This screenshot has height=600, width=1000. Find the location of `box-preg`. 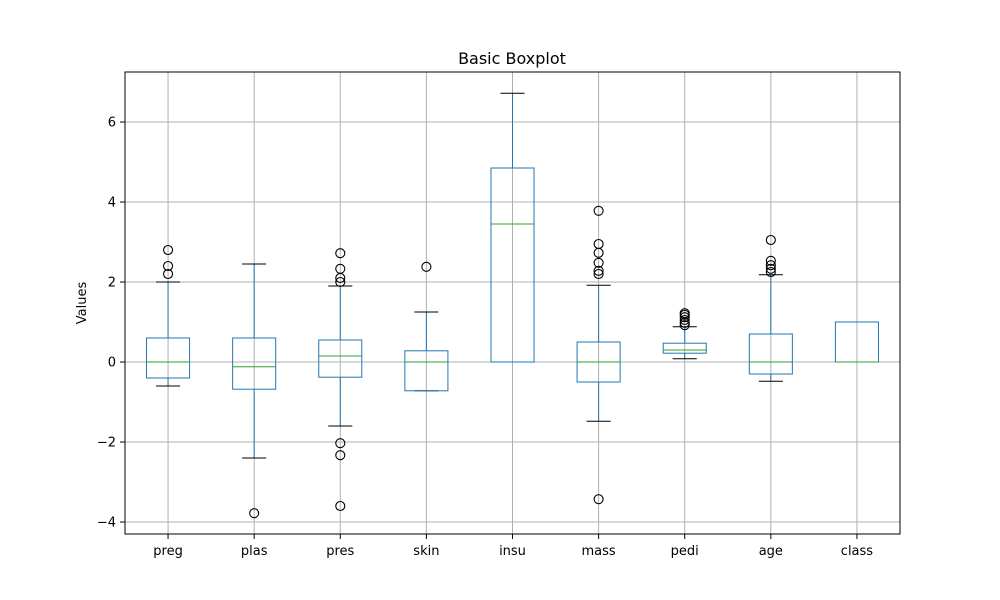

box-preg is located at coordinates (168, 315).